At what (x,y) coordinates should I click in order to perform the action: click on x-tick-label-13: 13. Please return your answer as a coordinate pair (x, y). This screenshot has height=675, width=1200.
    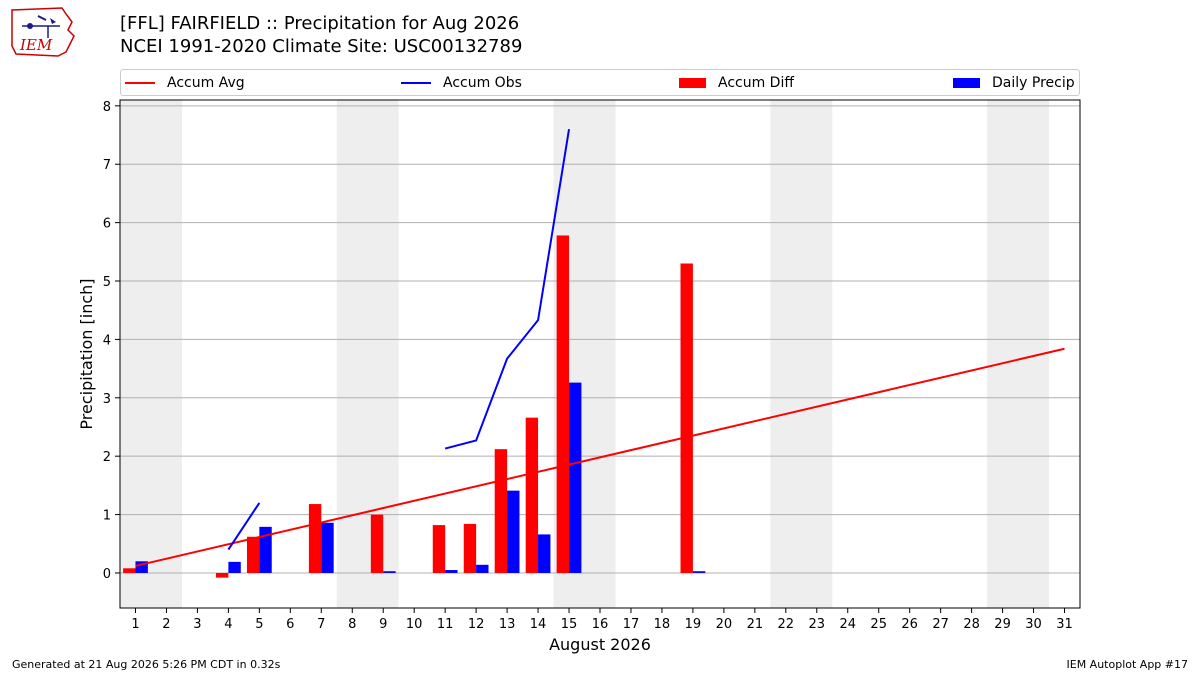
    Looking at the image, I should click on (507, 624).